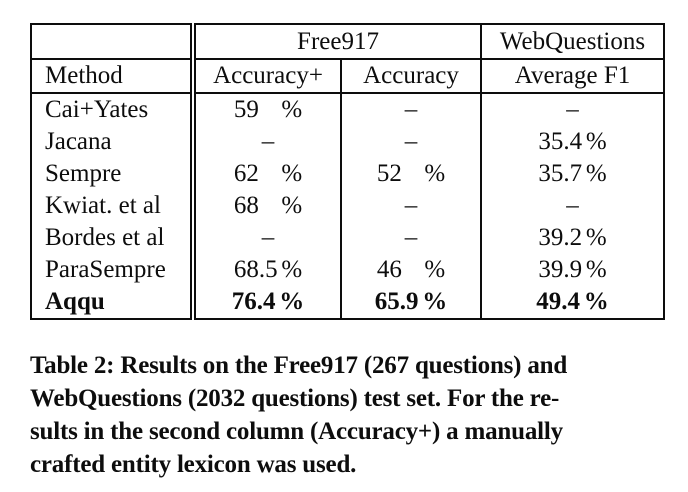  Describe the element at coordinates (113, 238) in the screenshot. I see `method-cell: Bordes et al` at that location.